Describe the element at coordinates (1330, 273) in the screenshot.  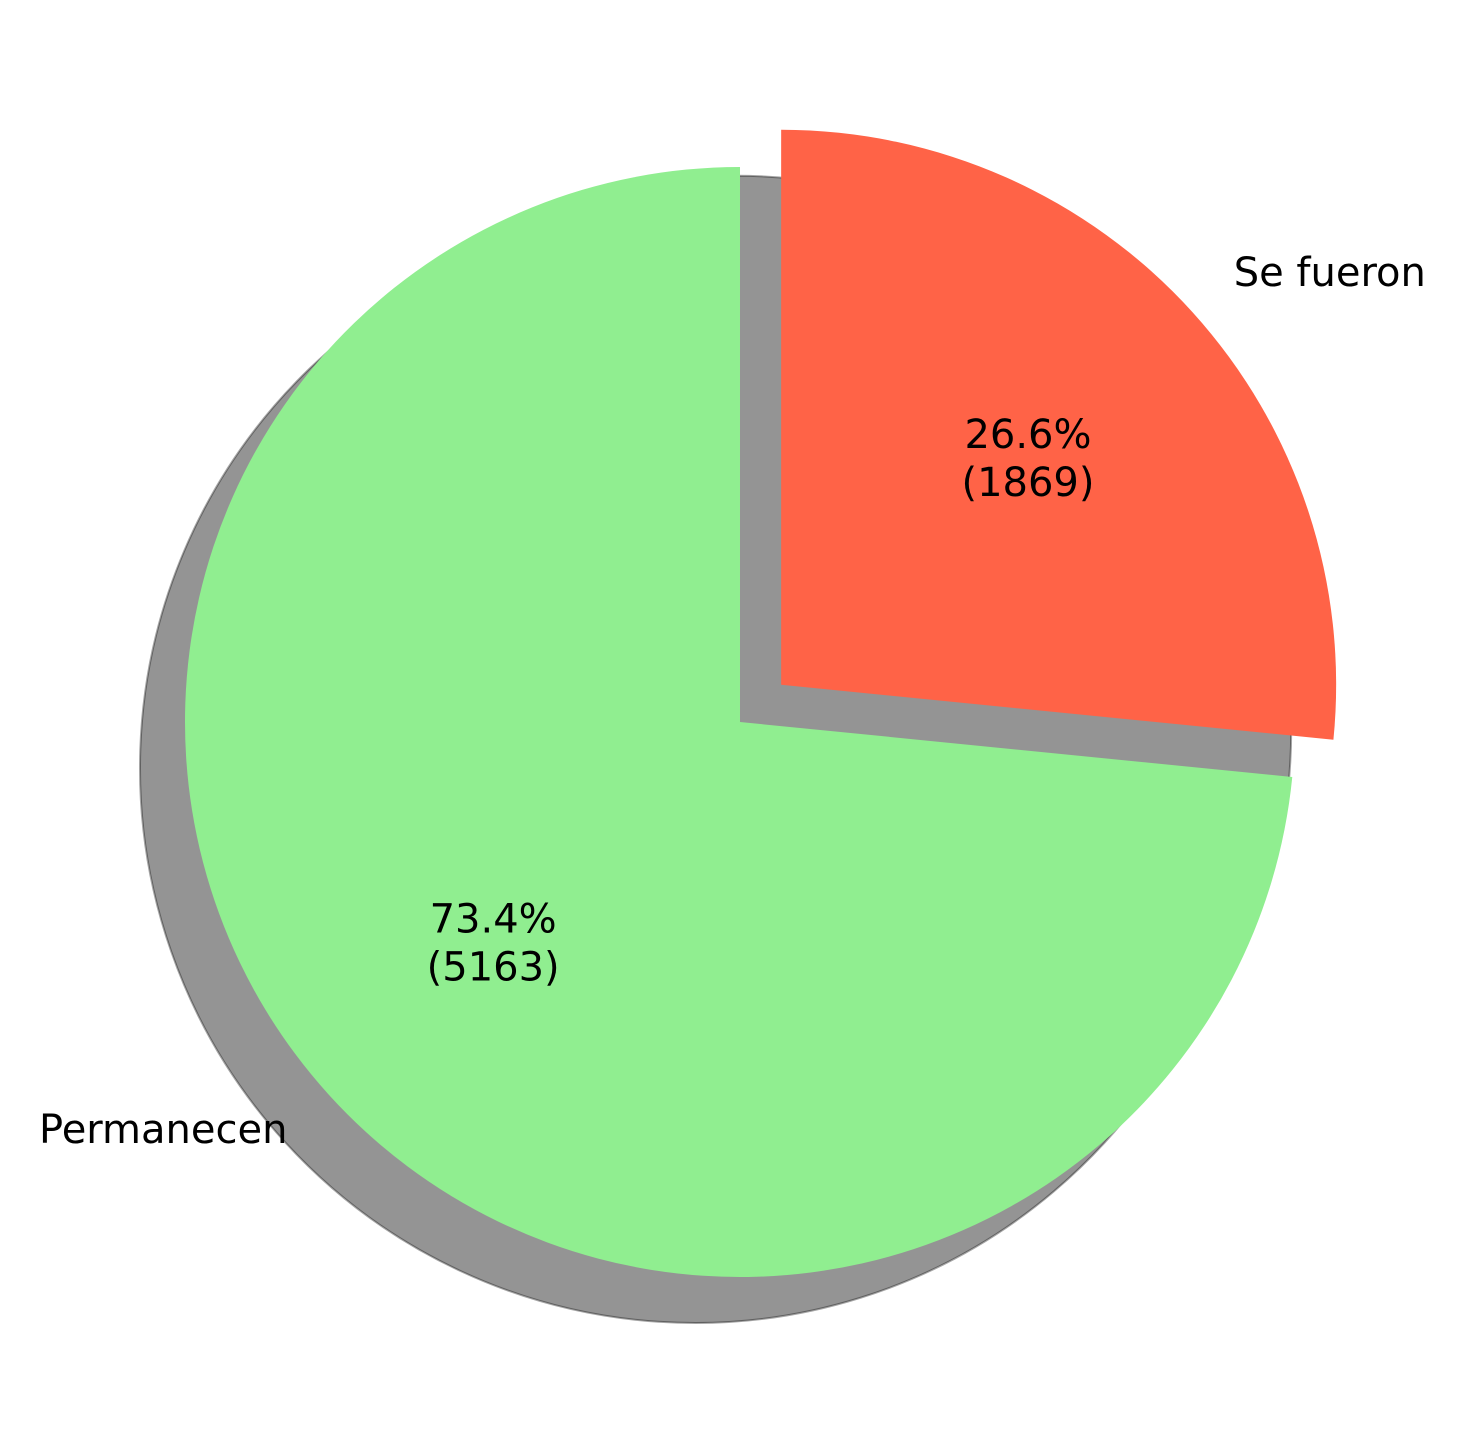
I see `slice-label-se-fueron: Se fueron` at that location.